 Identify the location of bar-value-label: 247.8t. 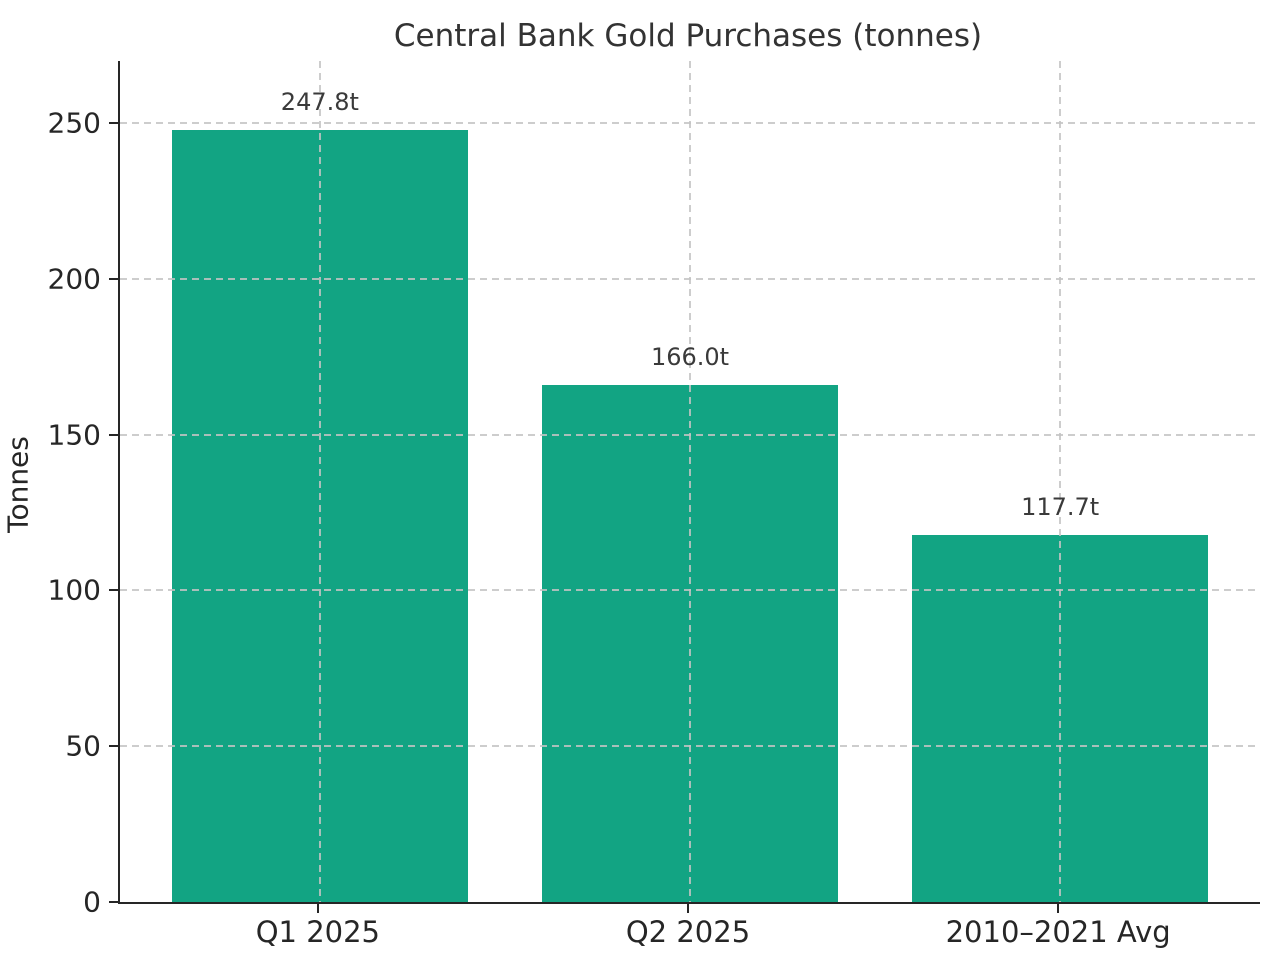
(319, 101).